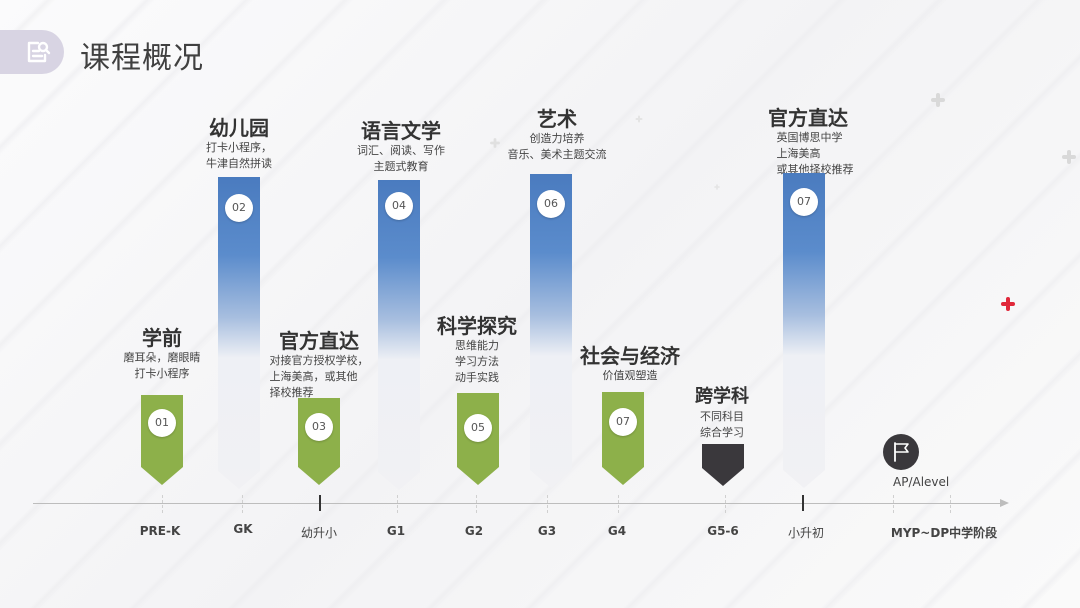  I want to click on page-title: 课程概况, so click(142, 58).